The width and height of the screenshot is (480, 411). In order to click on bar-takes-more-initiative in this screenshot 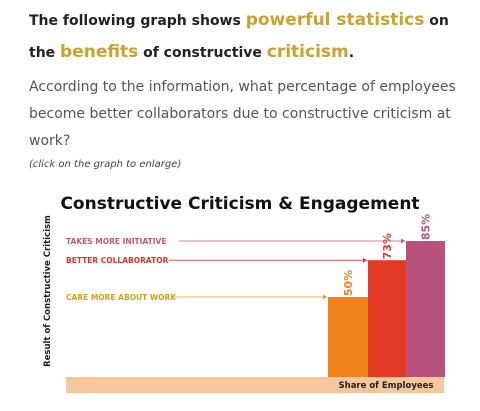, I will do `click(425, 309)`.